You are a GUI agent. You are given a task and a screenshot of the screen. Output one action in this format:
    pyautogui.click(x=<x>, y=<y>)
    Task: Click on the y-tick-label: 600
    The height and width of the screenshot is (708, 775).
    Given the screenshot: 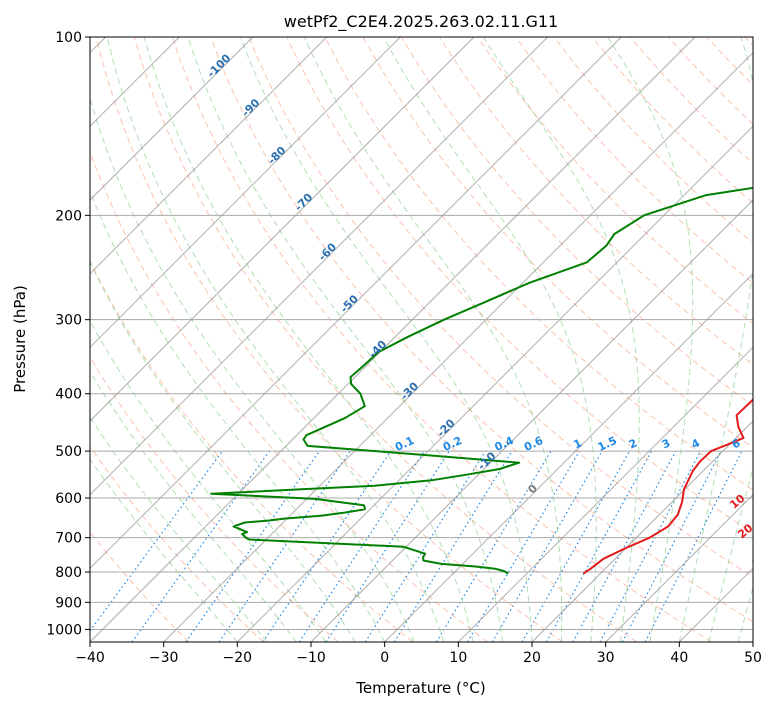 What is the action you would take?
    pyautogui.click(x=68, y=499)
    